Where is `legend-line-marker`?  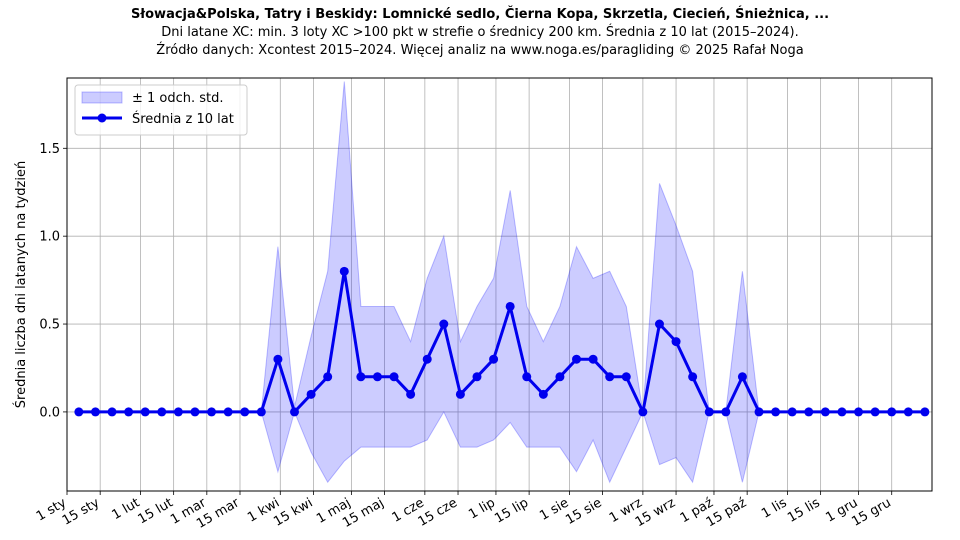 legend-line-marker is located at coordinates (102, 118).